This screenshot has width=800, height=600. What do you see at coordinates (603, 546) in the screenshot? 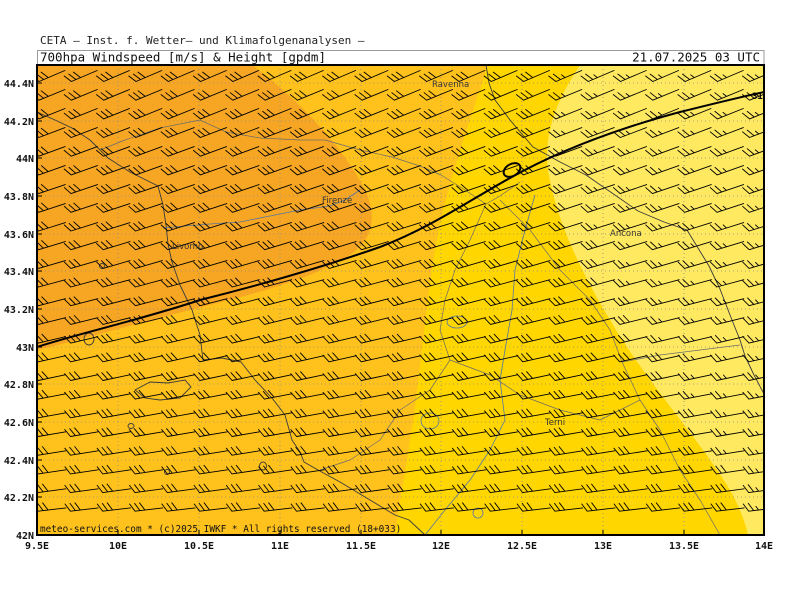
I see `lon-label: 13E` at bounding box center [603, 546].